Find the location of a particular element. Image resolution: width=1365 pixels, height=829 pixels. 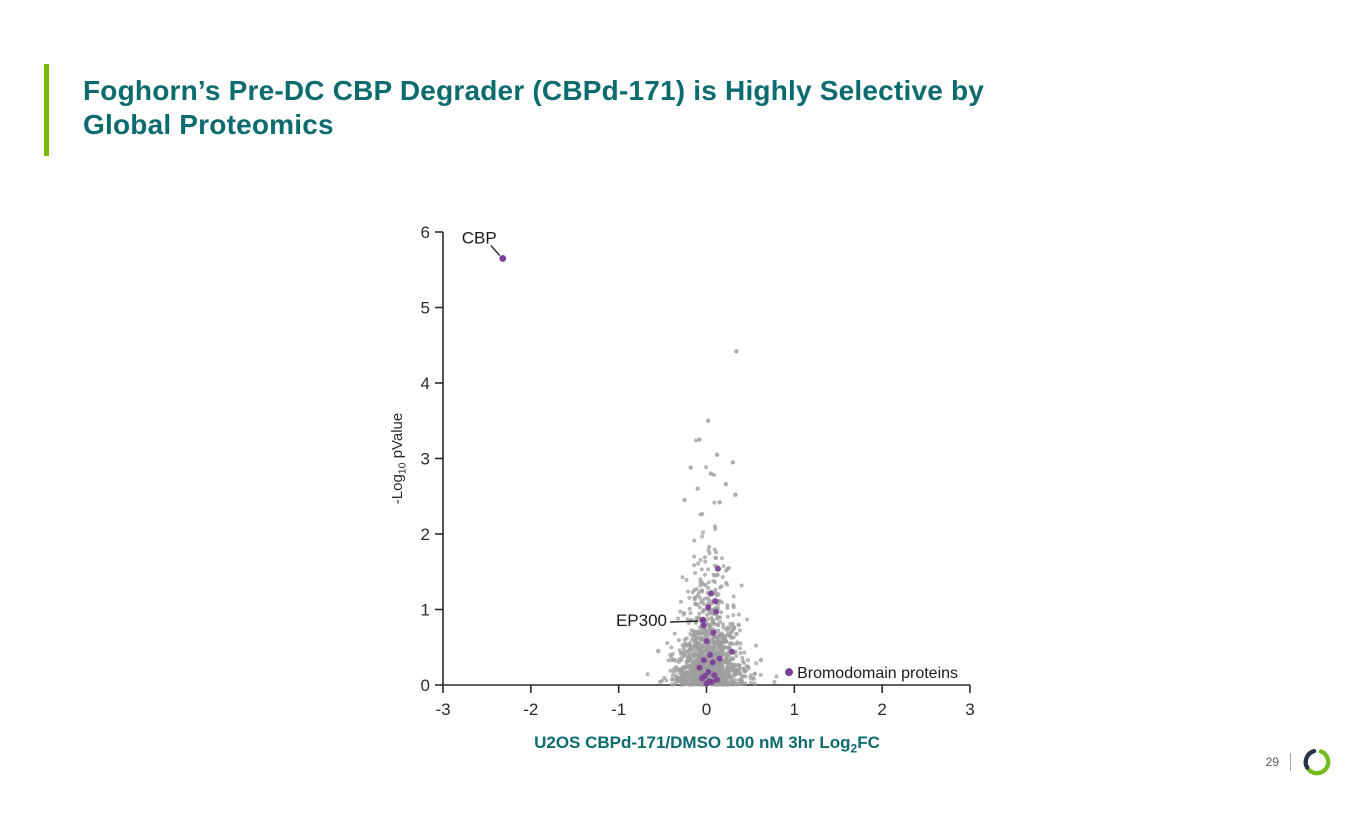

svg-text: 5 is located at coordinates (425, 308).